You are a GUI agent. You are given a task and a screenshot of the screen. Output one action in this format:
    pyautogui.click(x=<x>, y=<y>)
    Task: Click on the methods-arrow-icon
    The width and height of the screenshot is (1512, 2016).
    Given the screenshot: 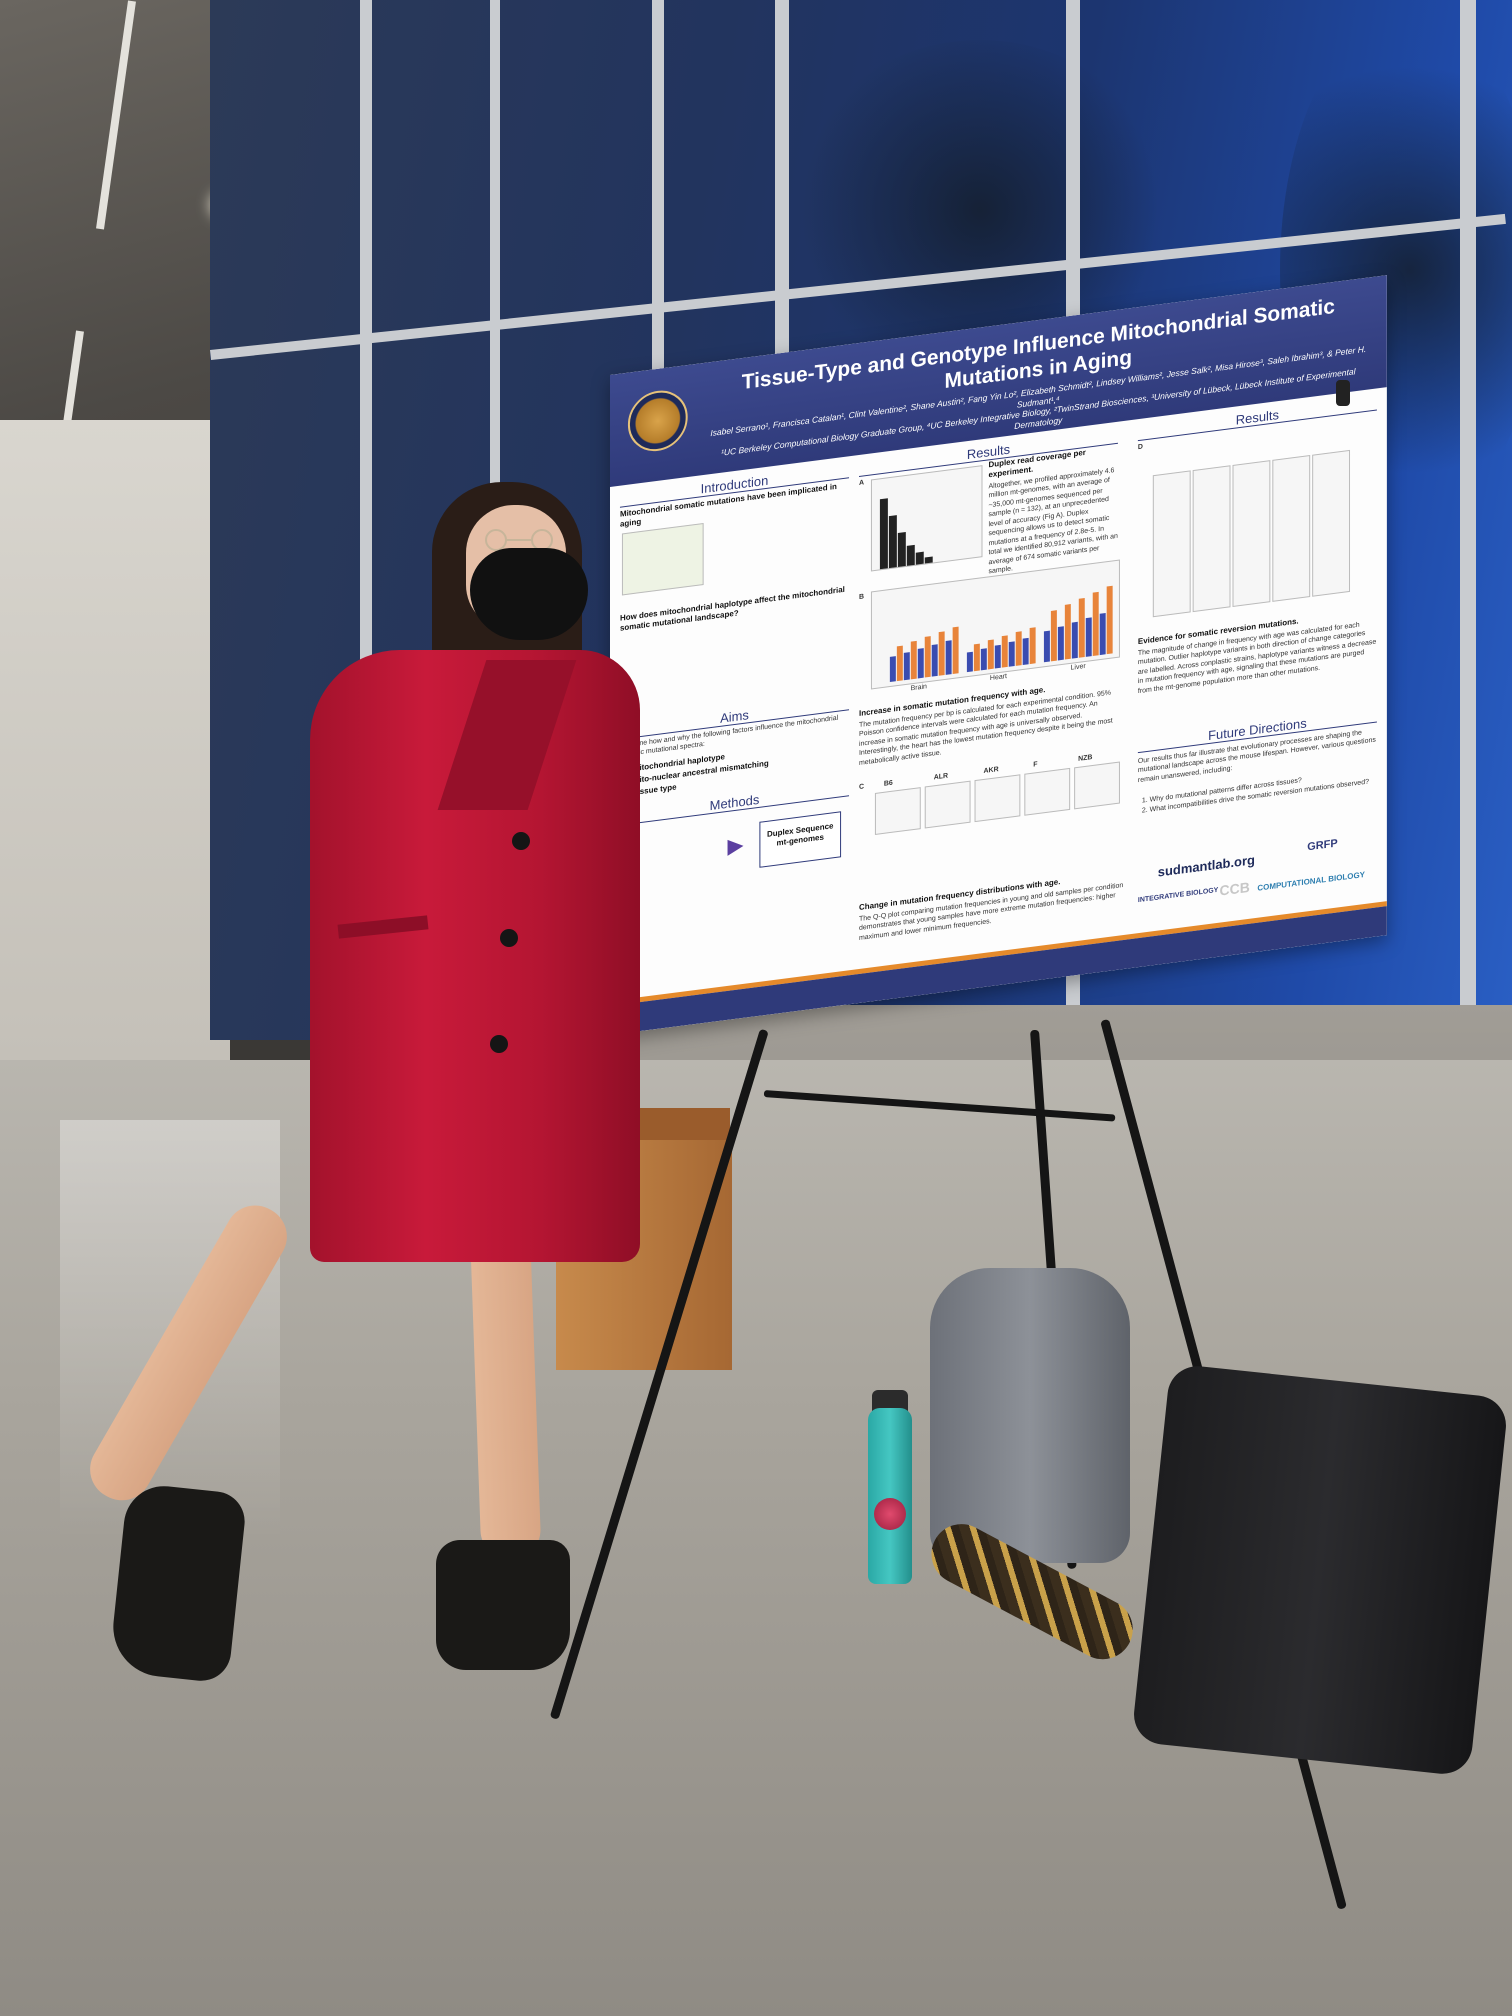 What is the action you would take?
    pyautogui.click(x=735, y=846)
    